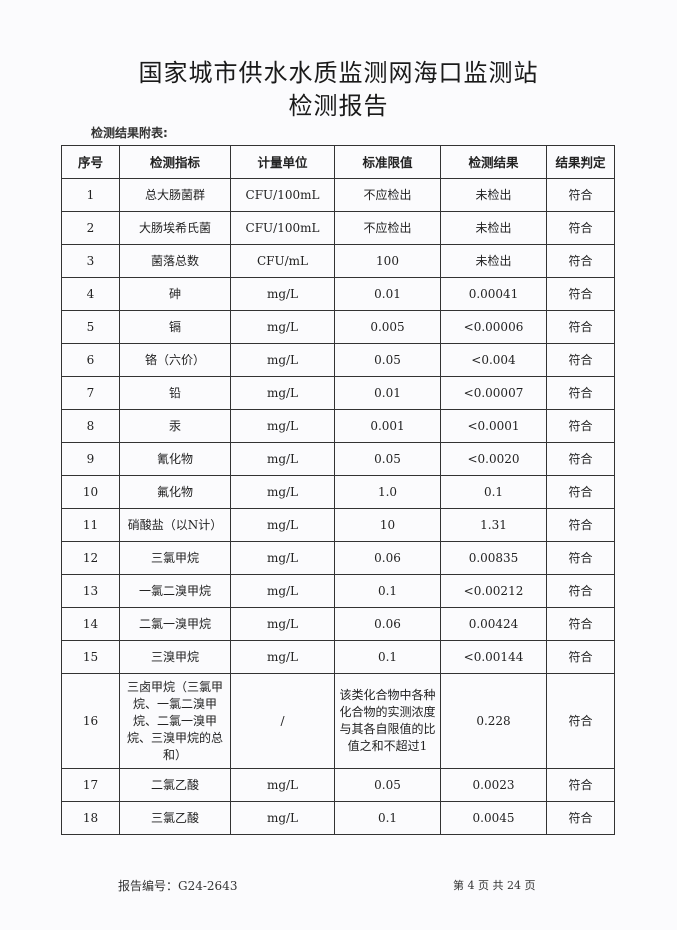  Describe the element at coordinates (175, 591) in the screenshot. I see `cell-indicator: 一氯二溴甲烷` at that location.